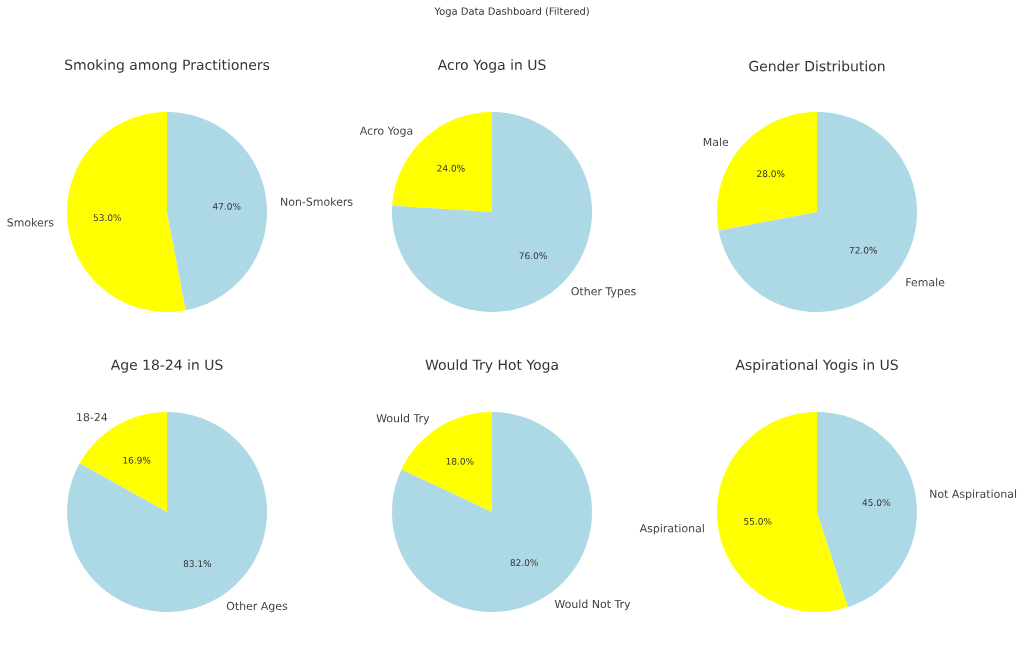 The height and width of the screenshot is (657, 1024). Describe the element at coordinates (491, 66) in the screenshot. I see `chart-title: Acro Yoga in US` at that location.